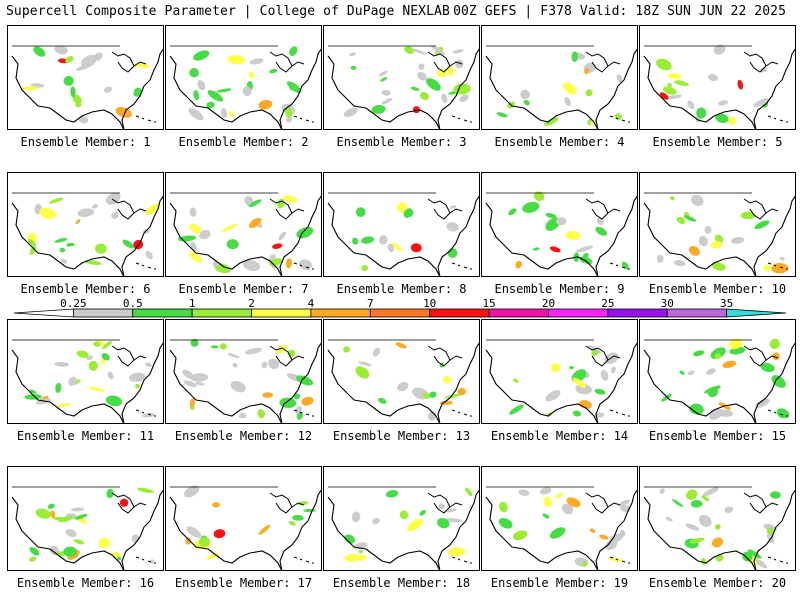  What do you see at coordinates (667, 303) in the screenshot?
I see `colorbar-tick-label: 30` at bounding box center [667, 303].